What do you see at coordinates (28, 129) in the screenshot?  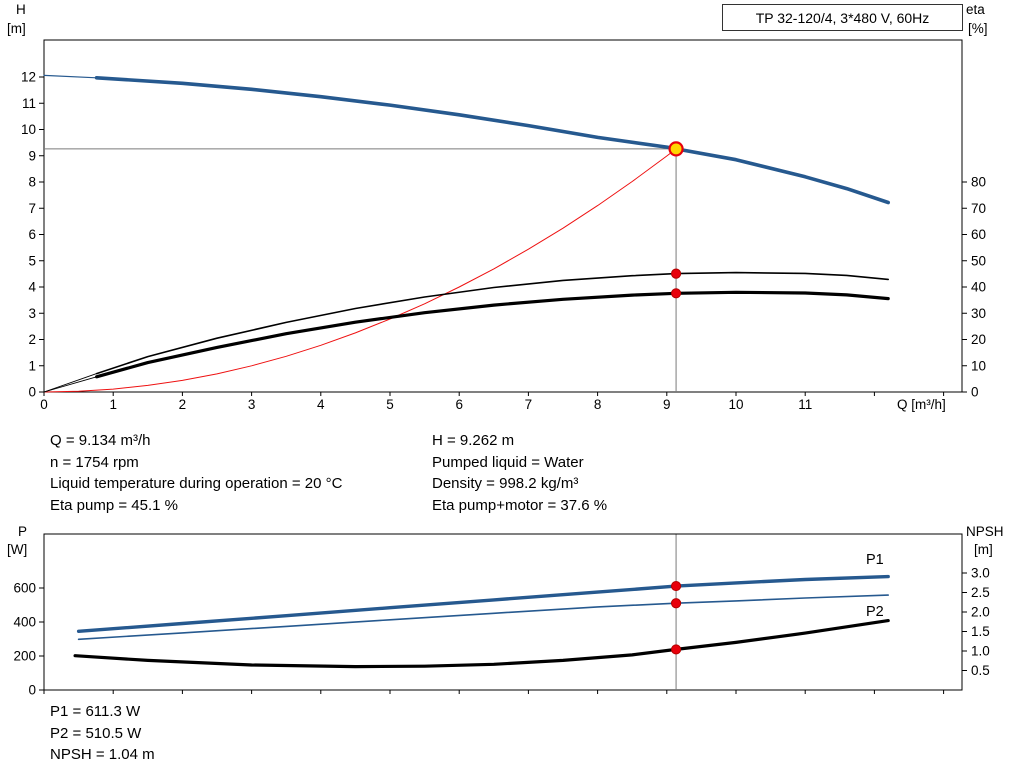 I see `y-tick-label: 10` at bounding box center [28, 129].